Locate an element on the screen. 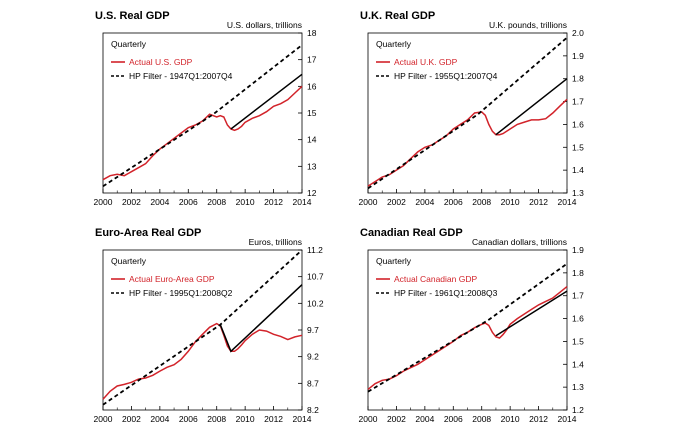 This screenshot has width=691, height=429. series-line-hp-filter-1961q1-2008q3 is located at coordinates (467, 327).